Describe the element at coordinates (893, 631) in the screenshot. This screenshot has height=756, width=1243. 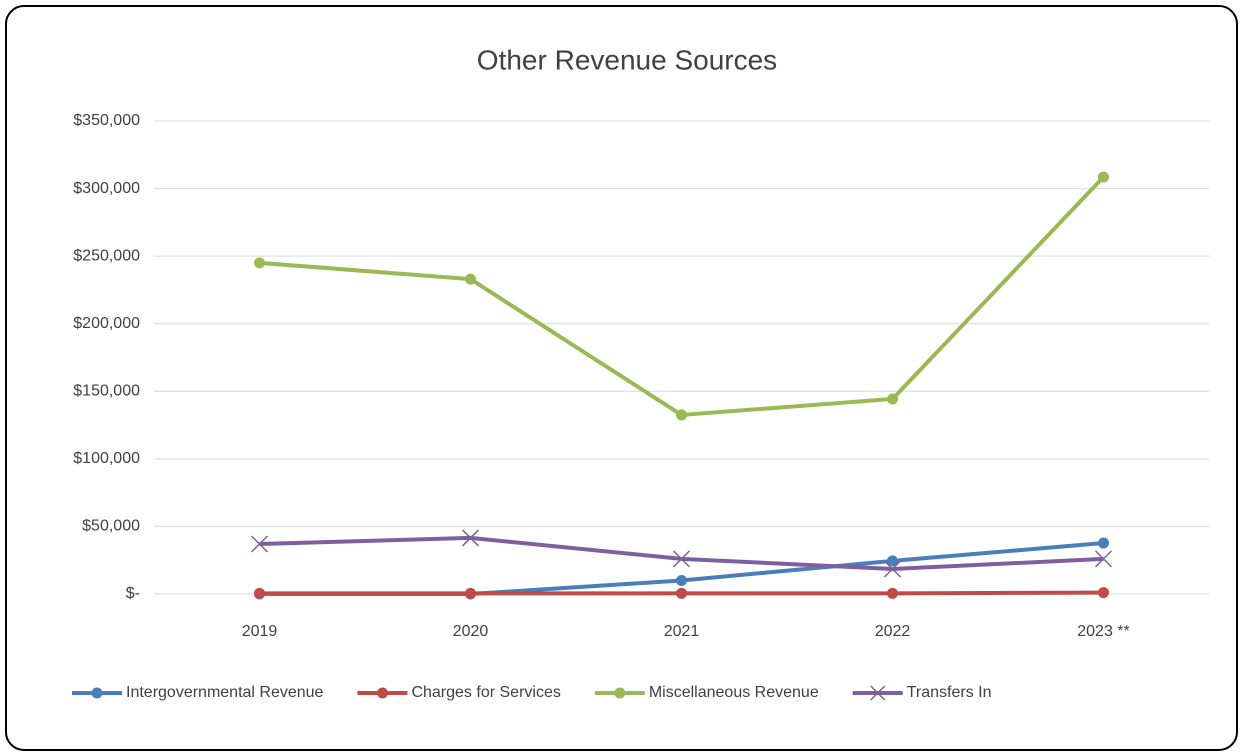
I see `x-tick-label: 2022` at that location.